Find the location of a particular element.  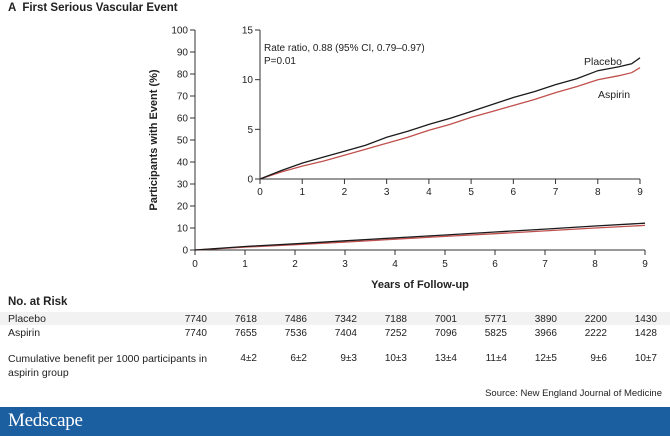

main-x-tick-label: 5 is located at coordinates (445, 264).